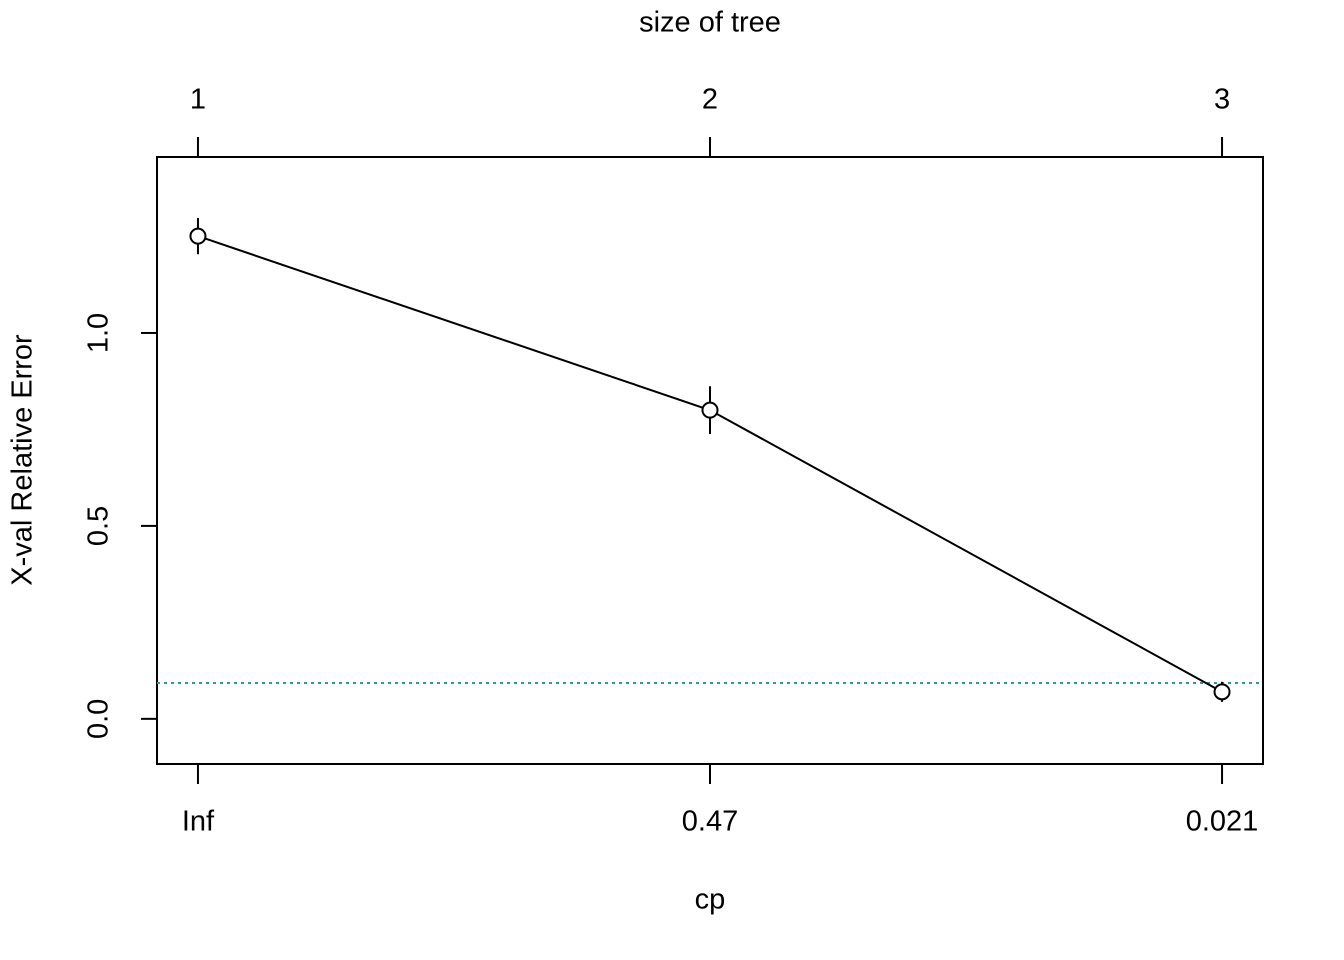 This screenshot has height=960, width=1344. Describe the element at coordinates (710, 900) in the screenshot. I see `x-axis-title: cp` at that location.